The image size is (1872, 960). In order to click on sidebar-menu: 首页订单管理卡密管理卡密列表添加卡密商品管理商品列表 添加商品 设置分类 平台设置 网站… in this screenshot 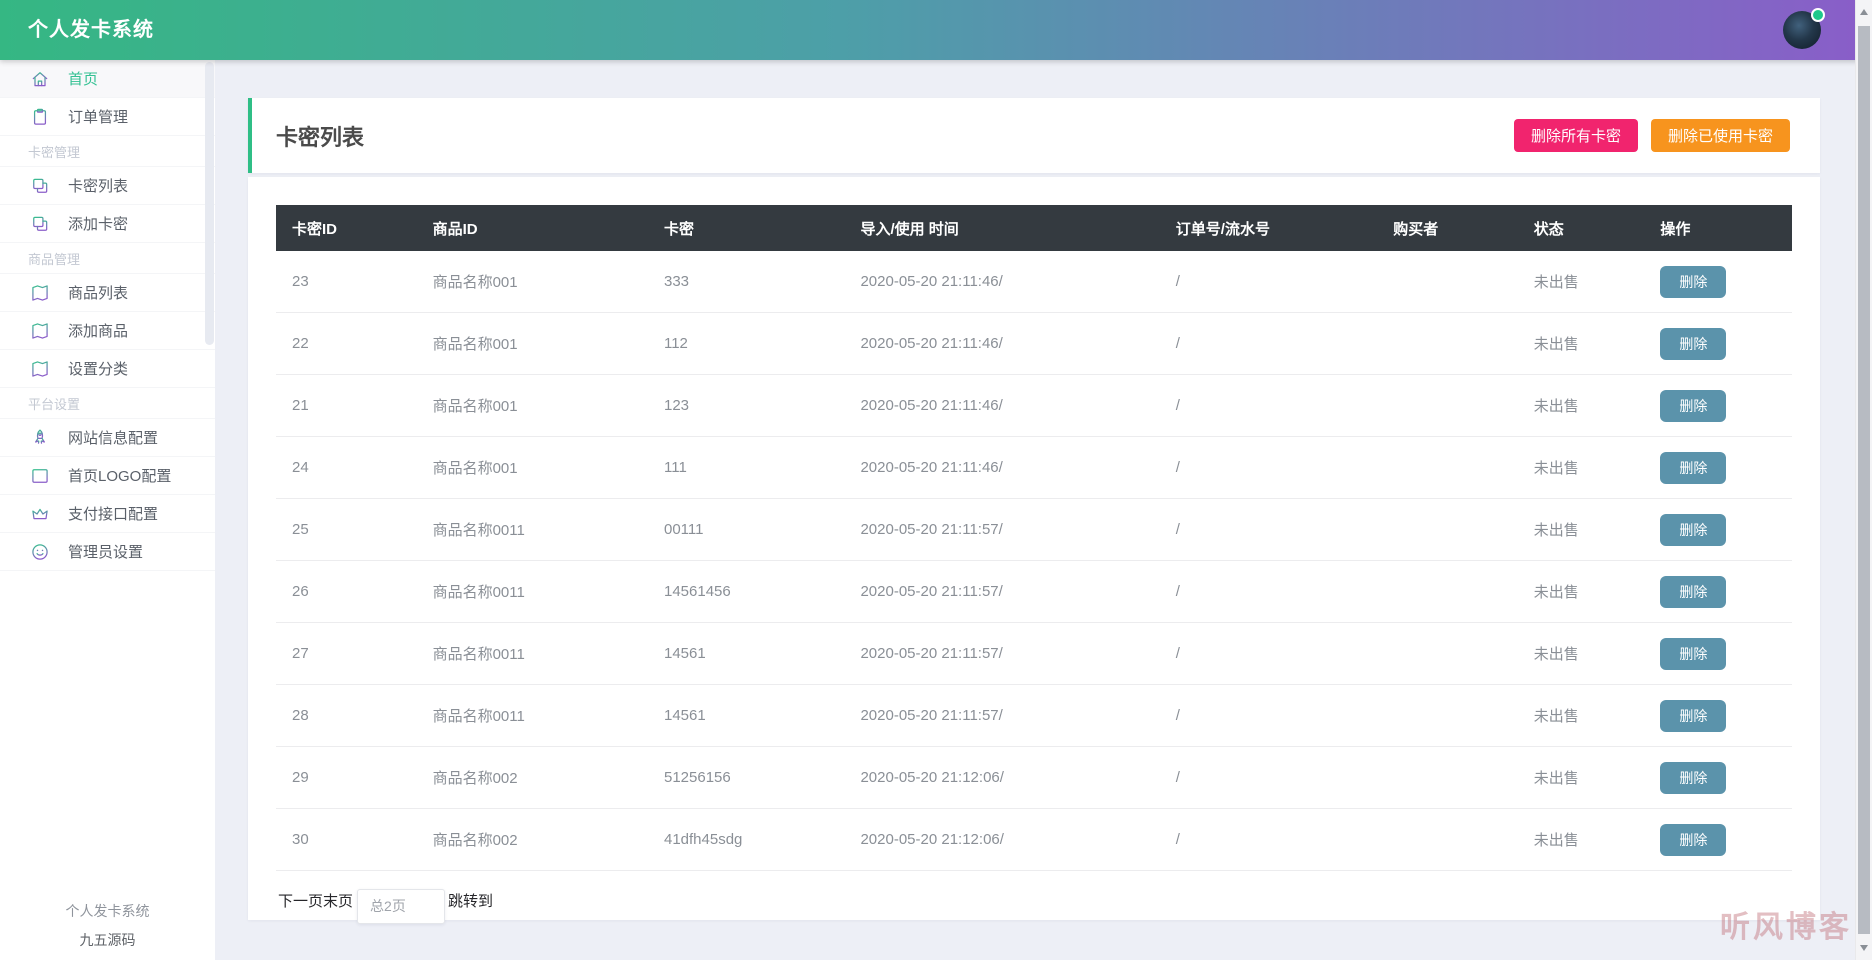, I will do `click(107, 315)`.